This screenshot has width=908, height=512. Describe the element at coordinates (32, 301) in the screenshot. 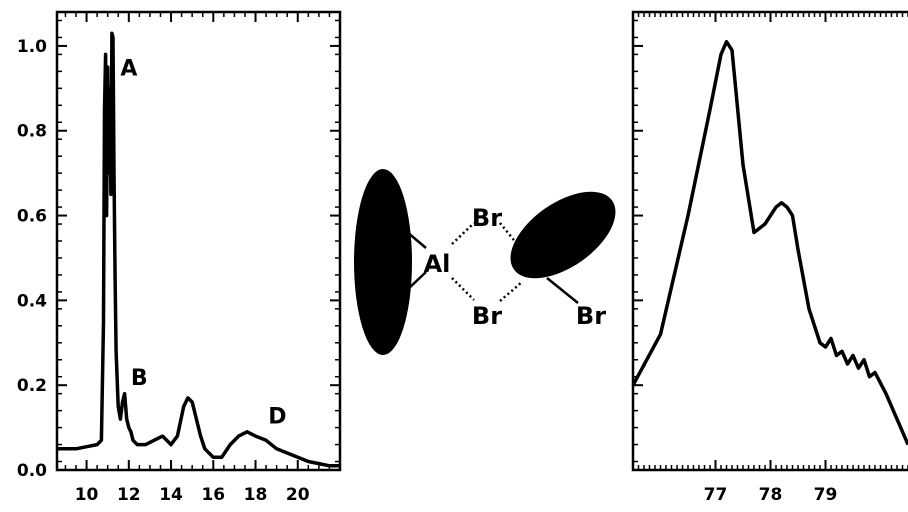

I see `y-tick-label: 0.4` at that location.